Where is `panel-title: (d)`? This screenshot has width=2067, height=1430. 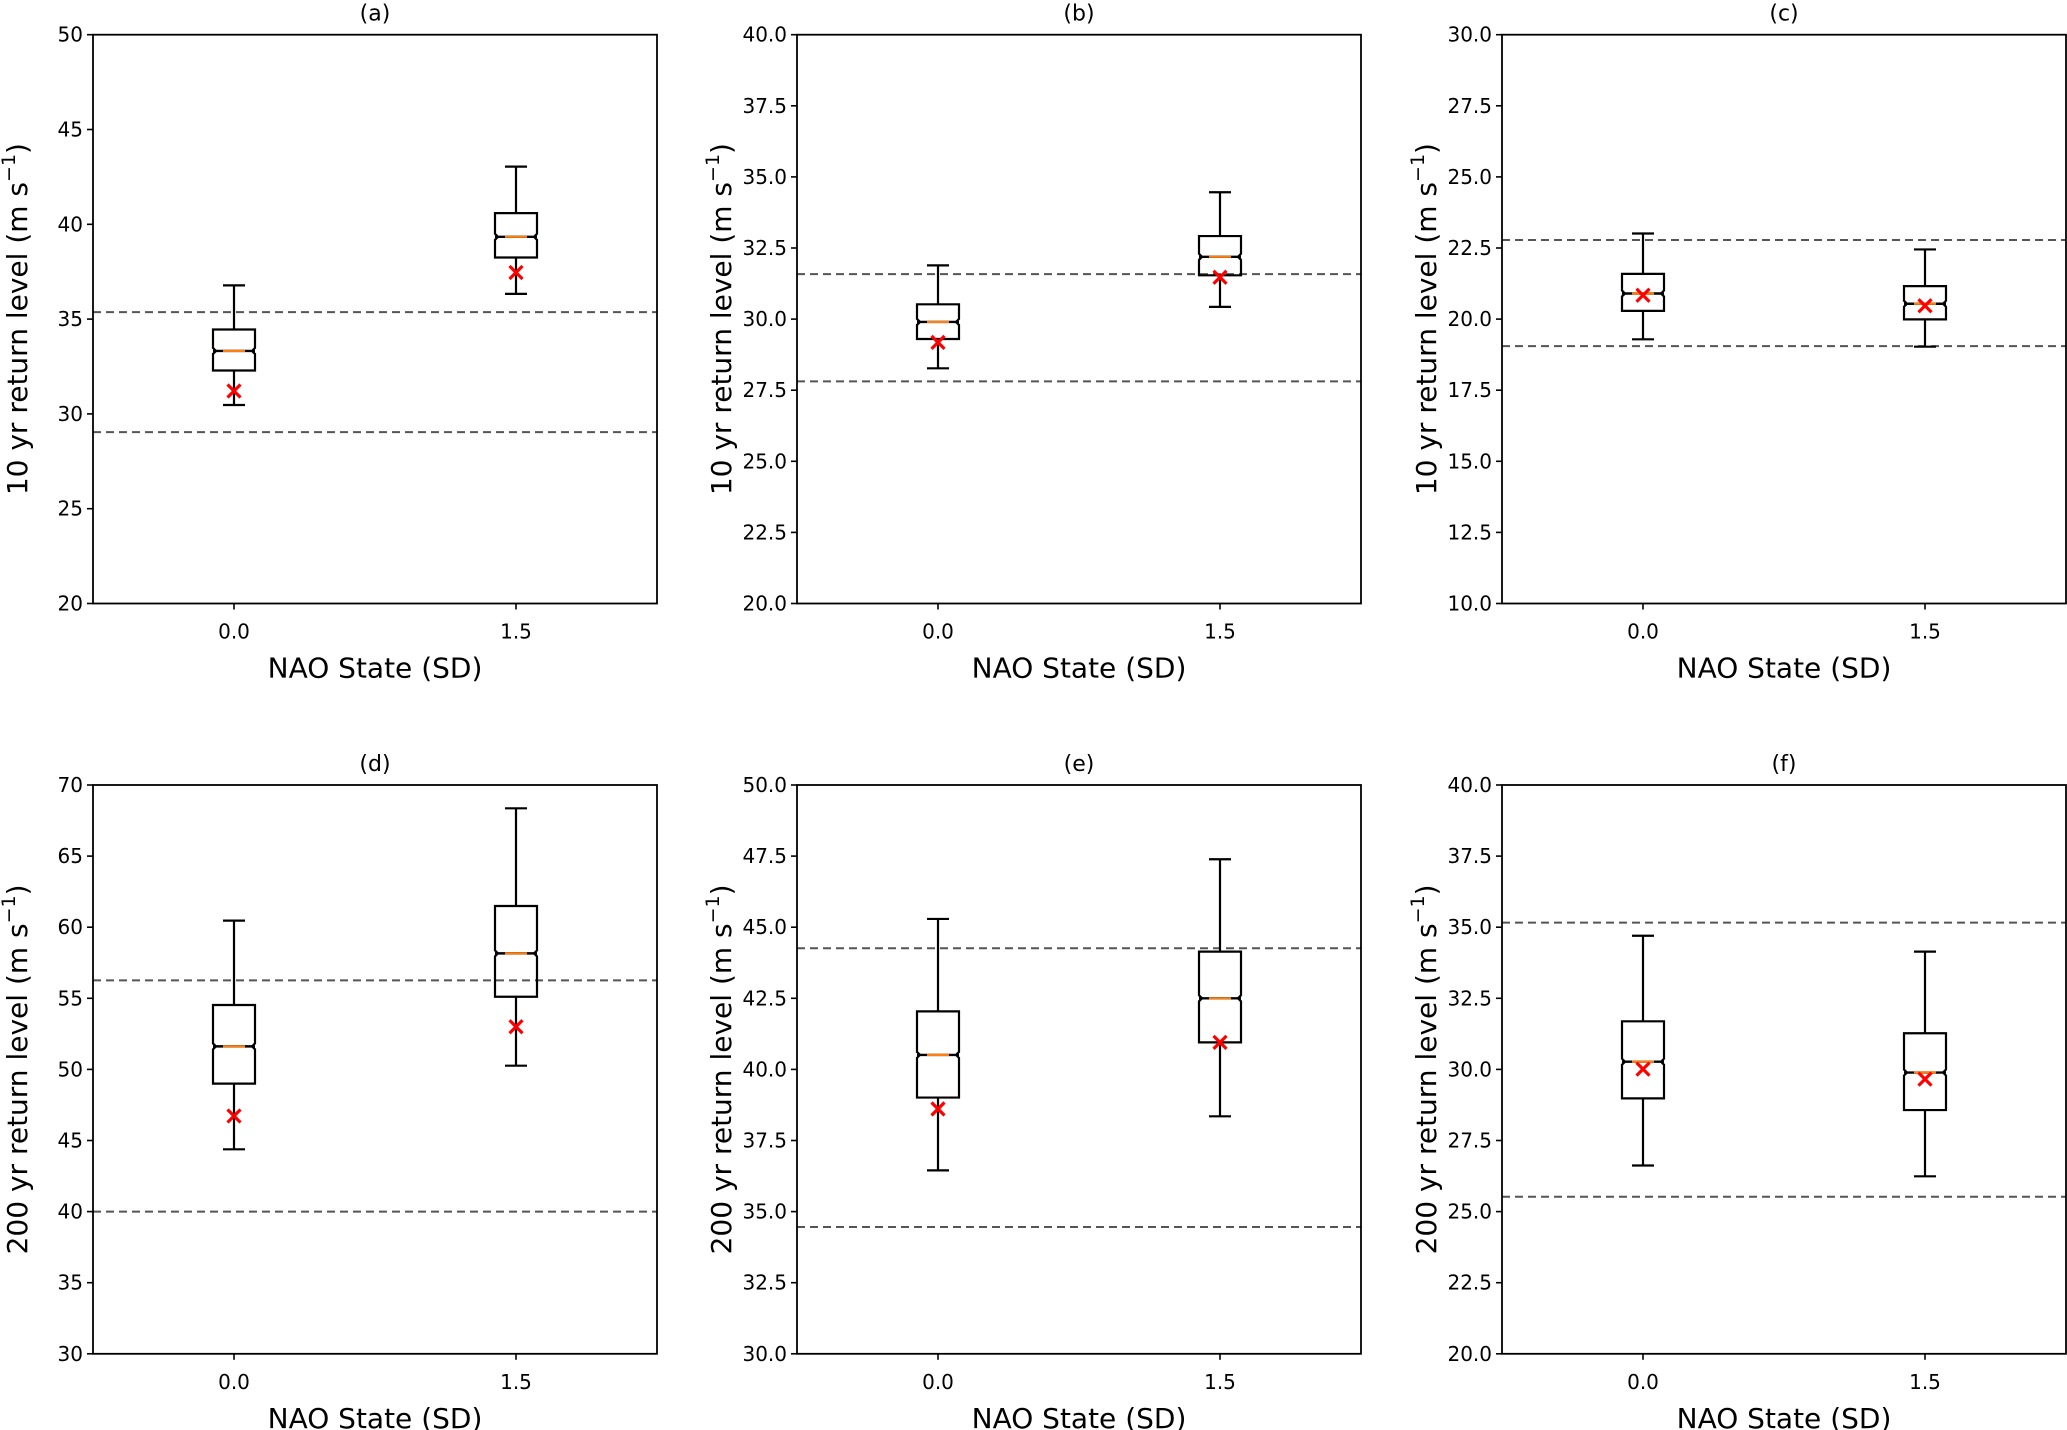 panel-title: (d) is located at coordinates (374, 764).